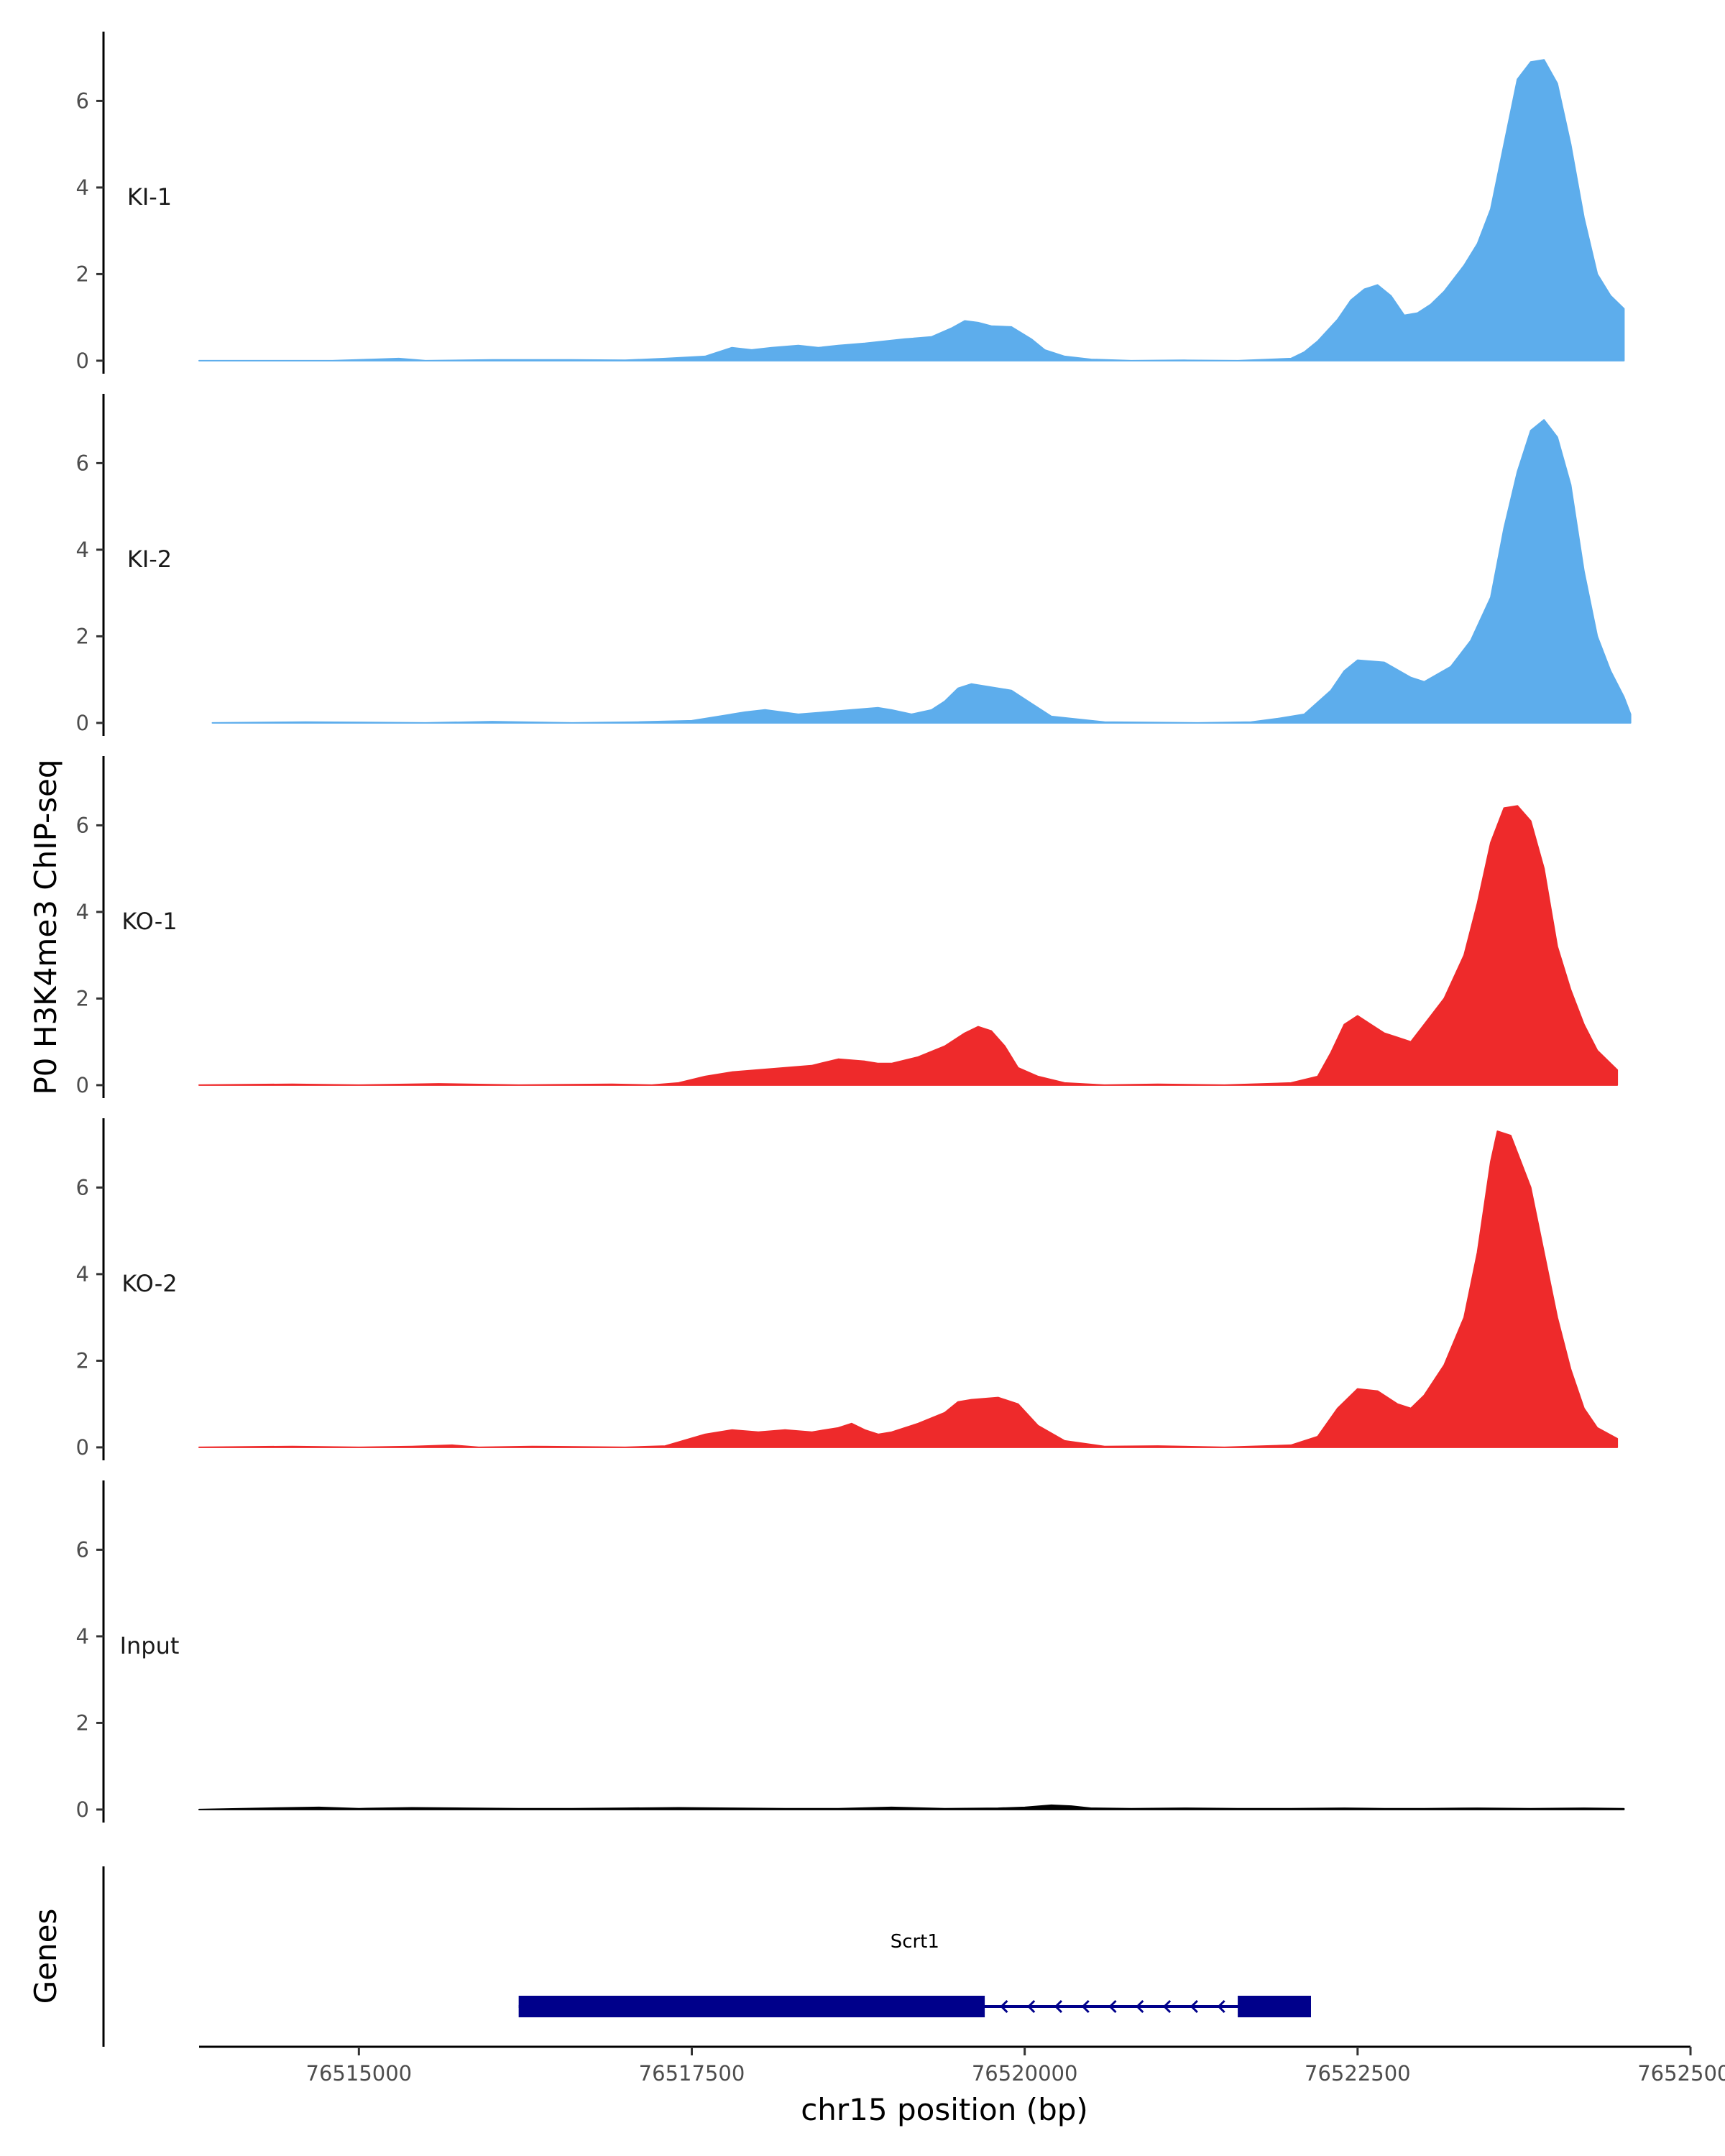  What do you see at coordinates (1358, 2073) in the screenshot?
I see `x-tick-label: 76522500` at bounding box center [1358, 2073].